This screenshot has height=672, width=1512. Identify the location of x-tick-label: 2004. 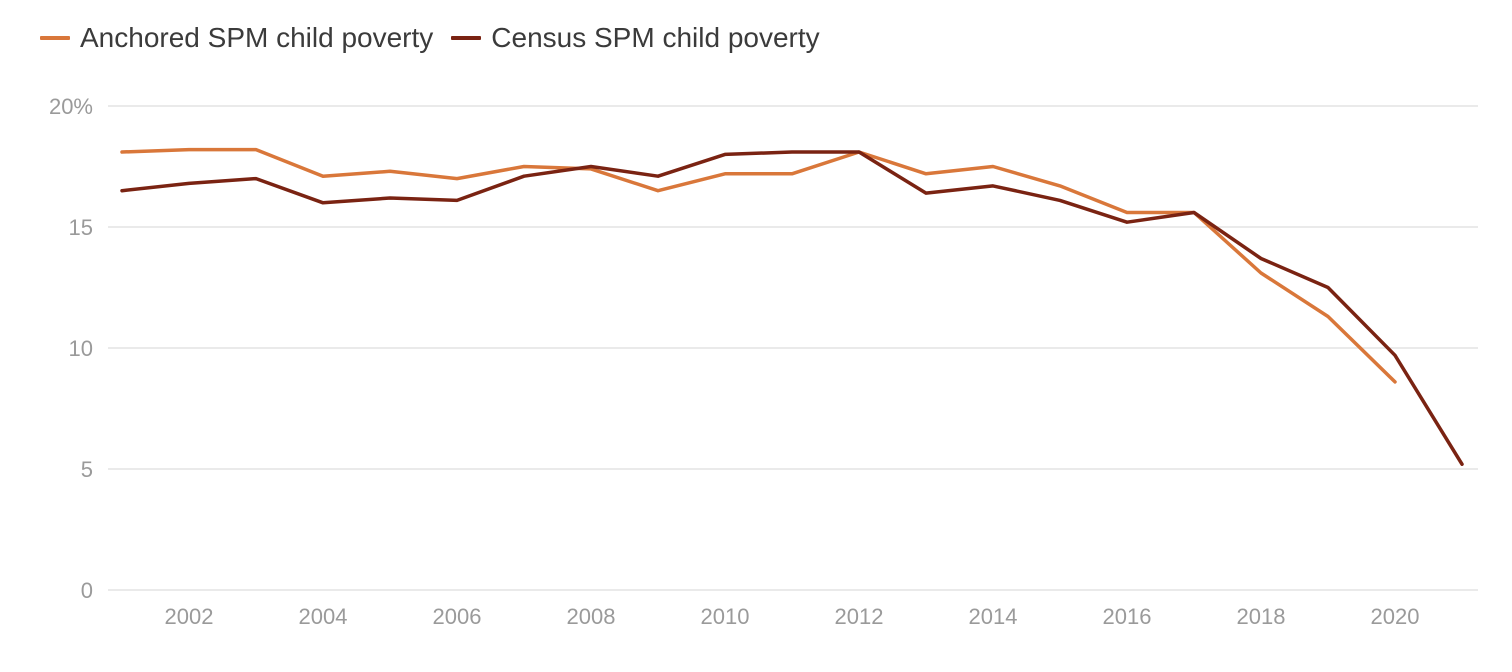
(323, 616).